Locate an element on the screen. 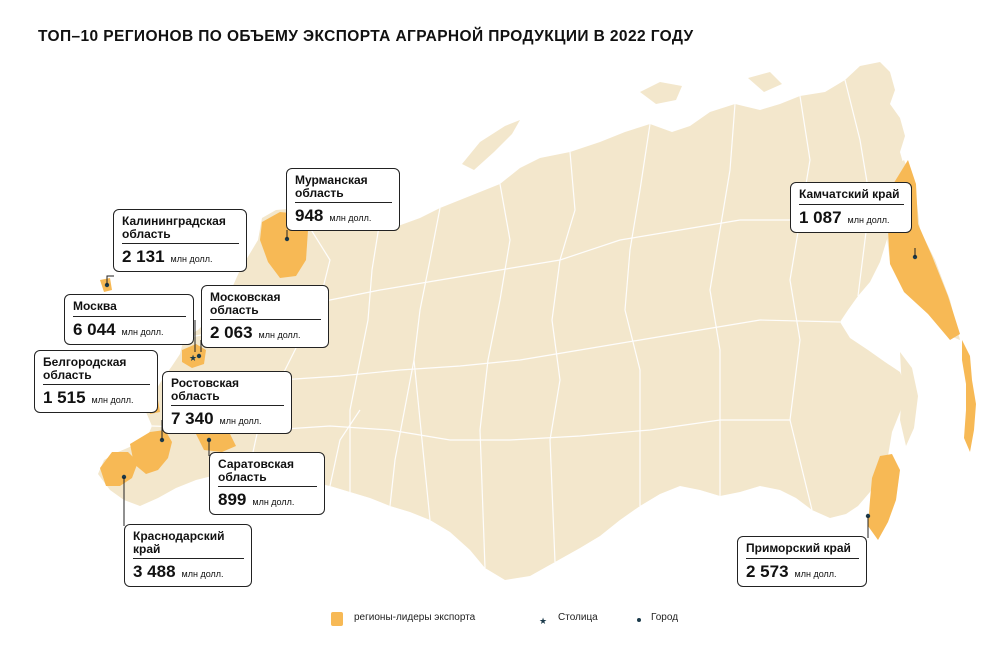 Image resolution: width=996 pixels, height=648 pixels. region-value: 6 044 is located at coordinates (94, 329).